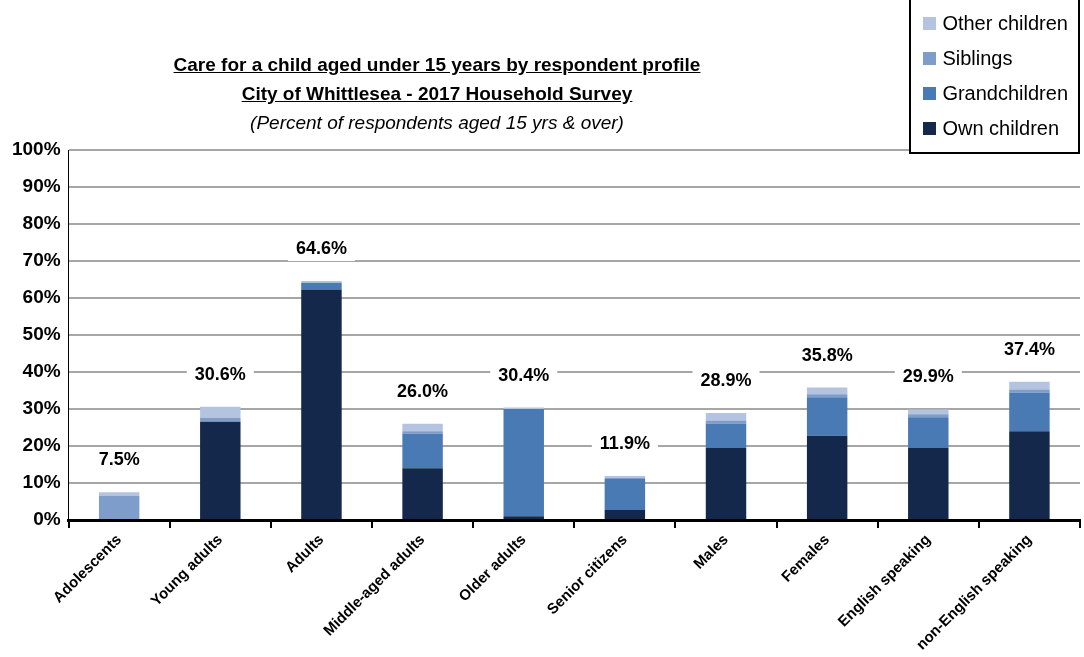 The image size is (1084, 657). I want to click on total-label: 7.5%, so click(119, 459).